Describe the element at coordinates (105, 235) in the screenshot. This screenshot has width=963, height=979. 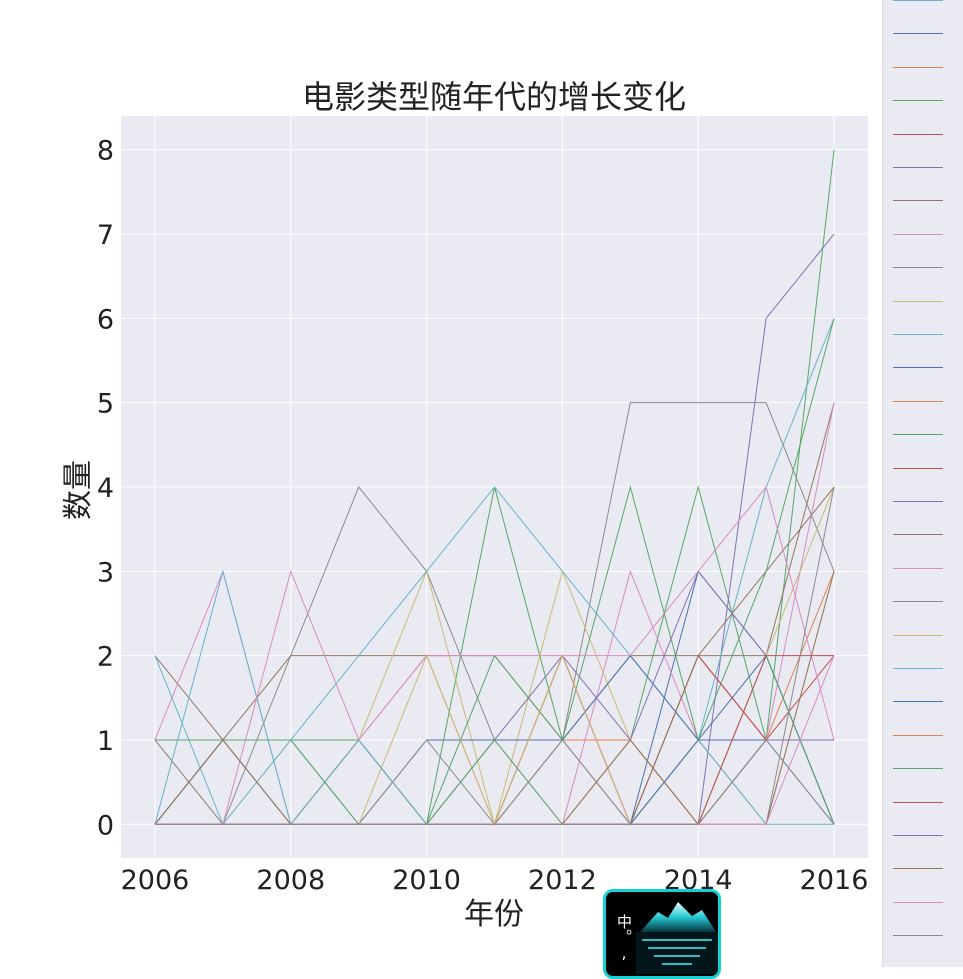
I see `y-tick-label: 7` at that location.